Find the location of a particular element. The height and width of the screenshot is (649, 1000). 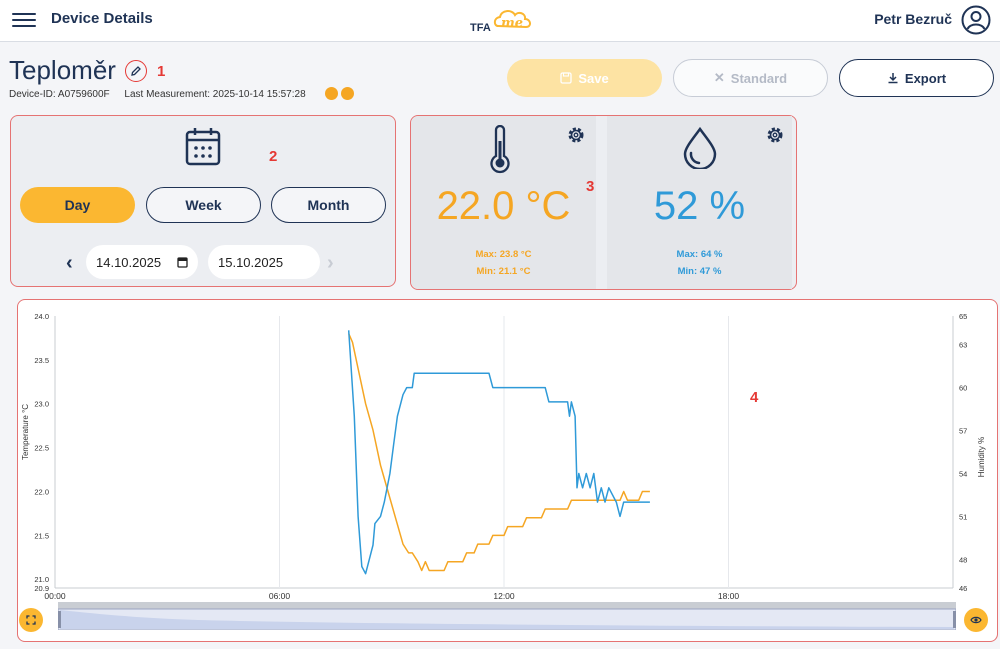

range-month-button: Month is located at coordinates (328, 205).